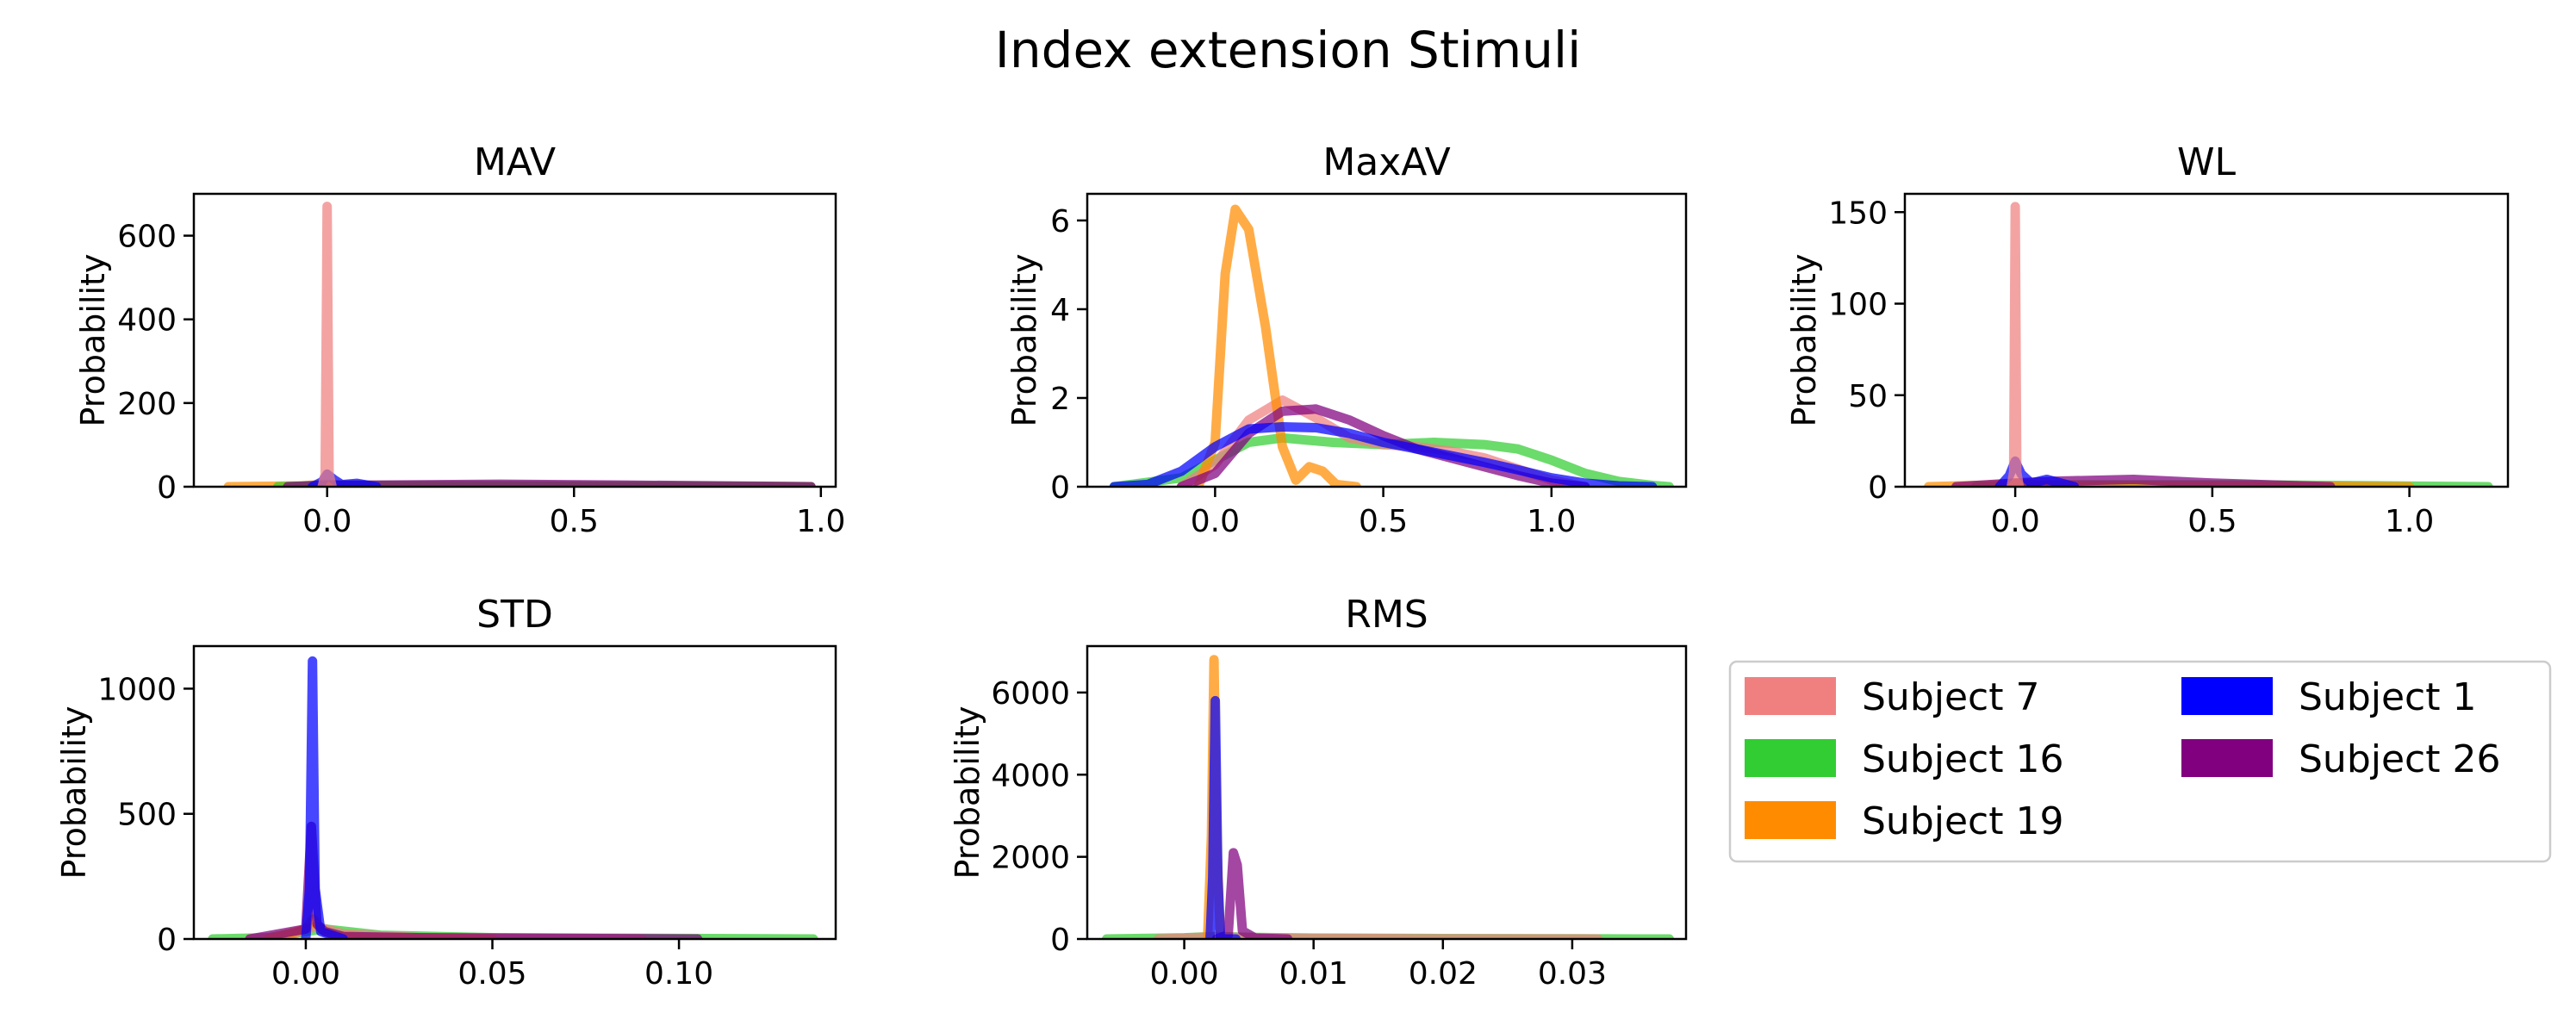  What do you see at coordinates (147, 237) in the screenshot?
I see `y-tick-label: 600` at bounding box center [147, 237].